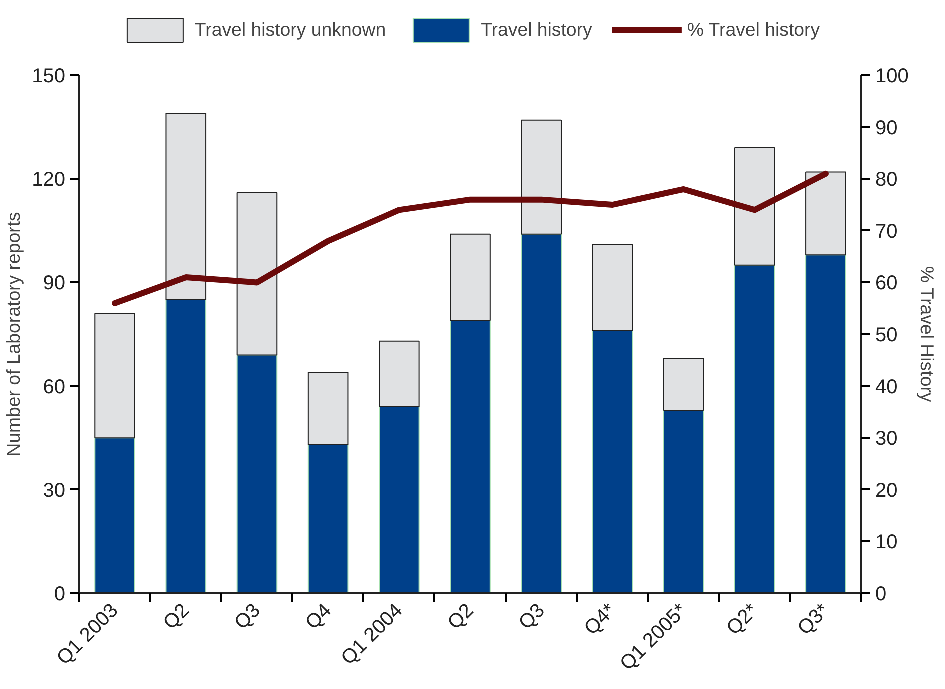 This screenshot has height=689, width=945. Describe the element at coordinates (60, 595) in the screenshot. I see `y-tick-label: 0` at that location.